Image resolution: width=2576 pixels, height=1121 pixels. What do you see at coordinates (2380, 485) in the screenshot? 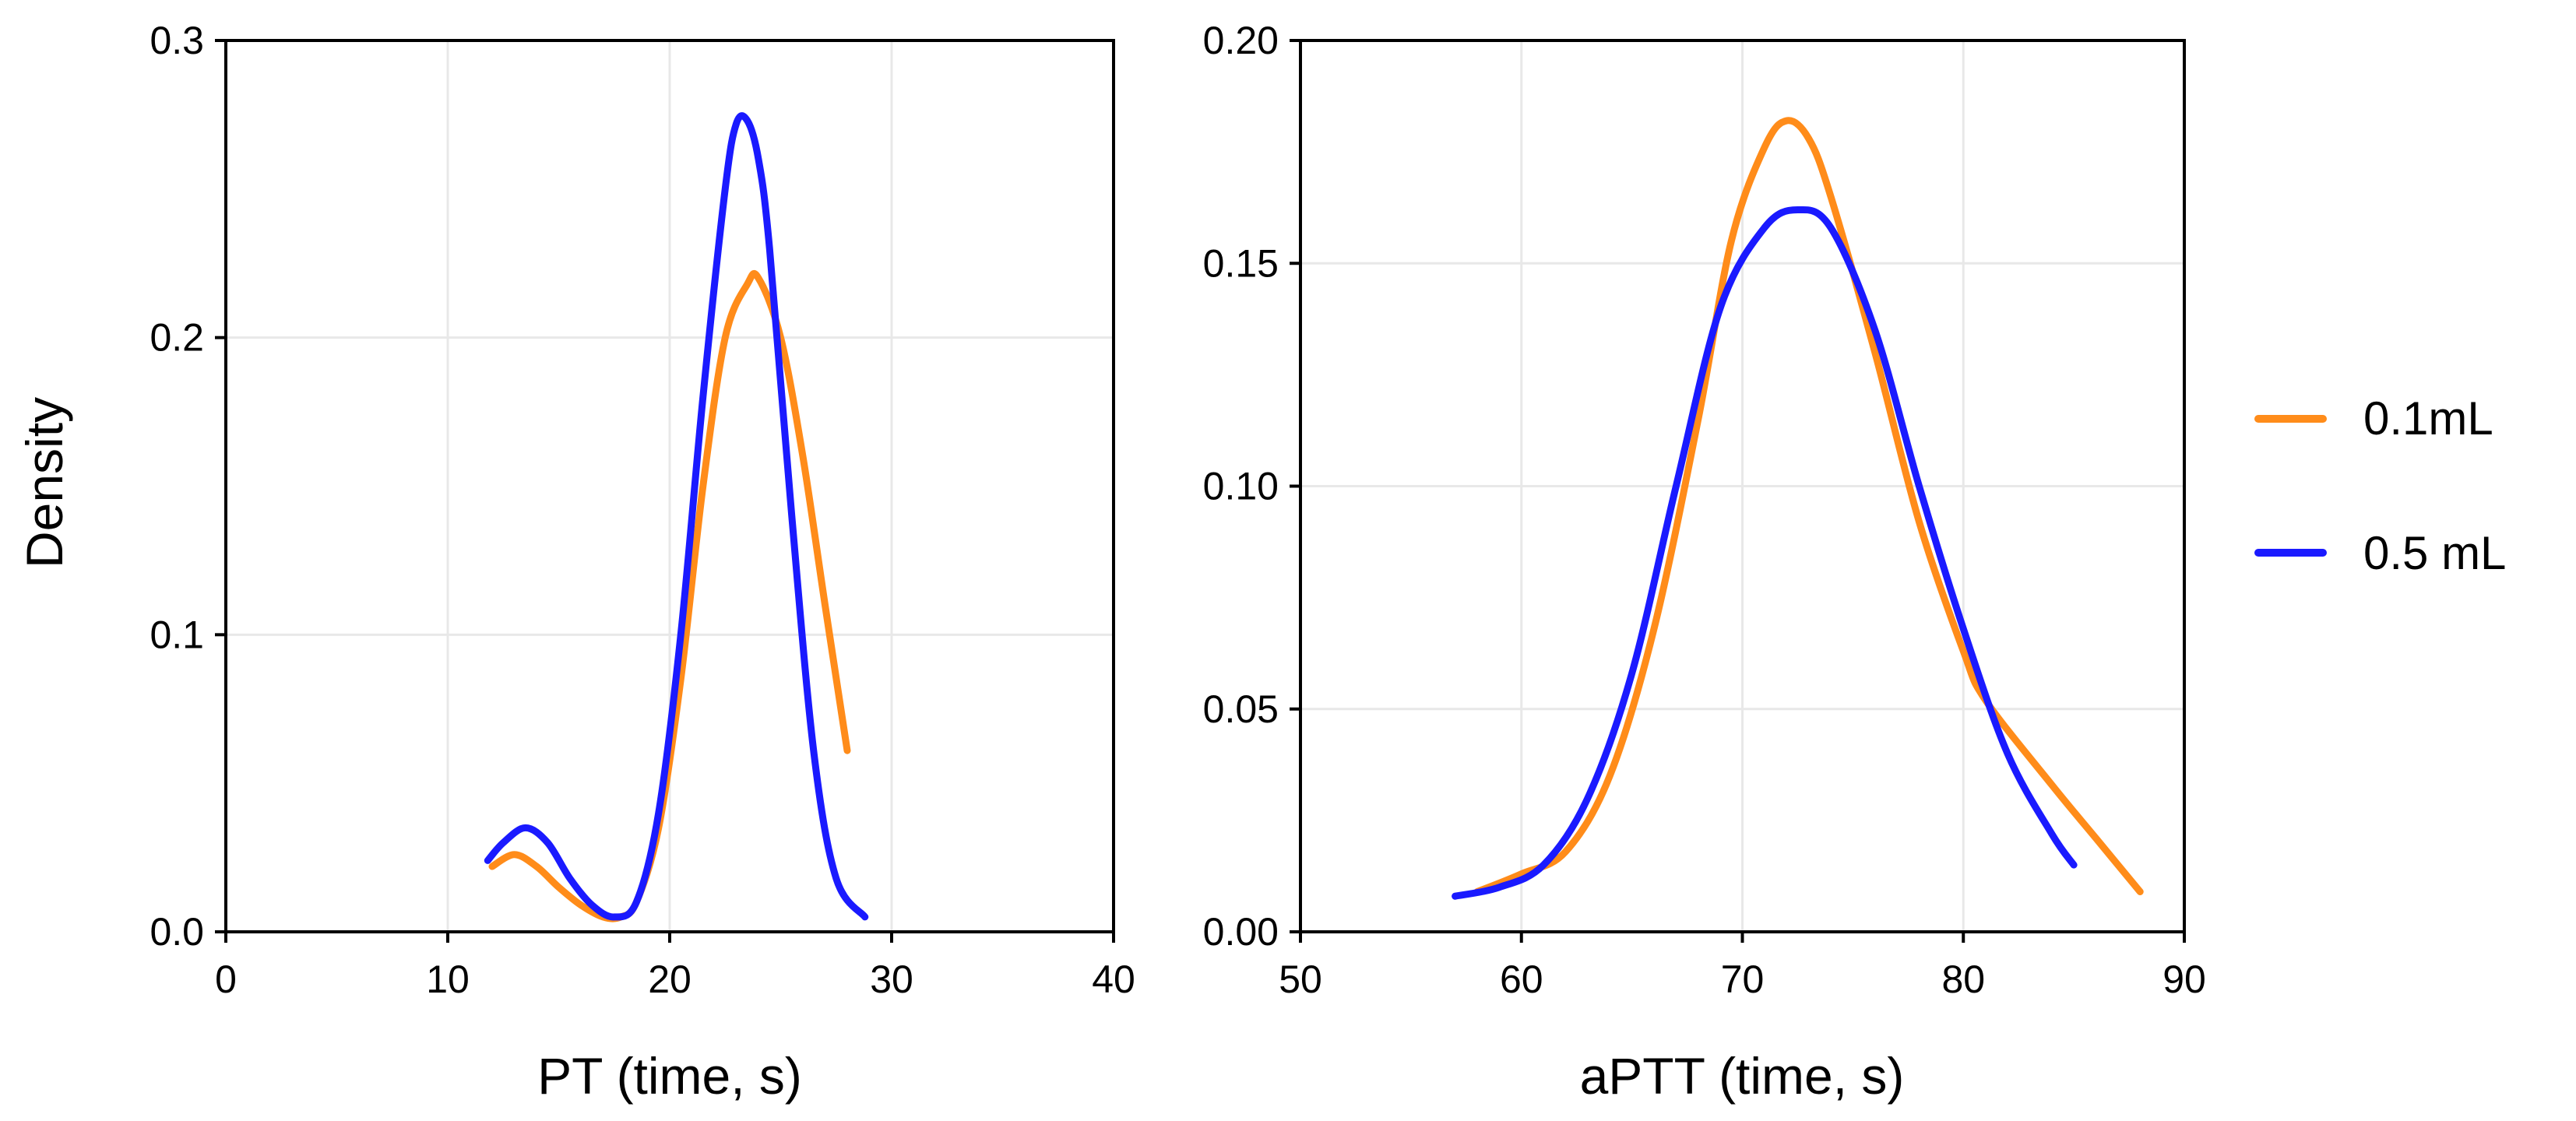
I see `legend: 0.1mL 0.5 mL` at bounding box center [2380, 485].